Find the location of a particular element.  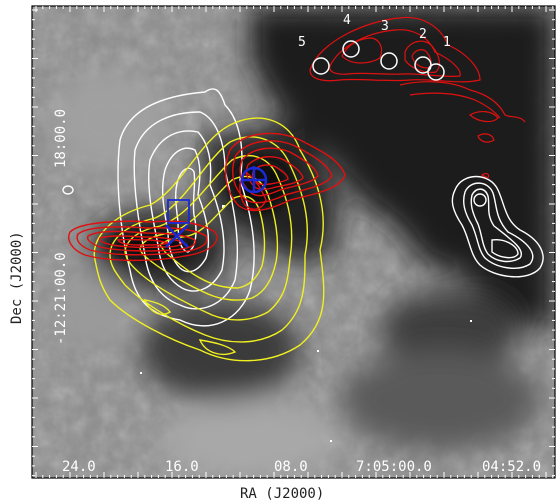

source-markers is located at coordinates (378, 60).